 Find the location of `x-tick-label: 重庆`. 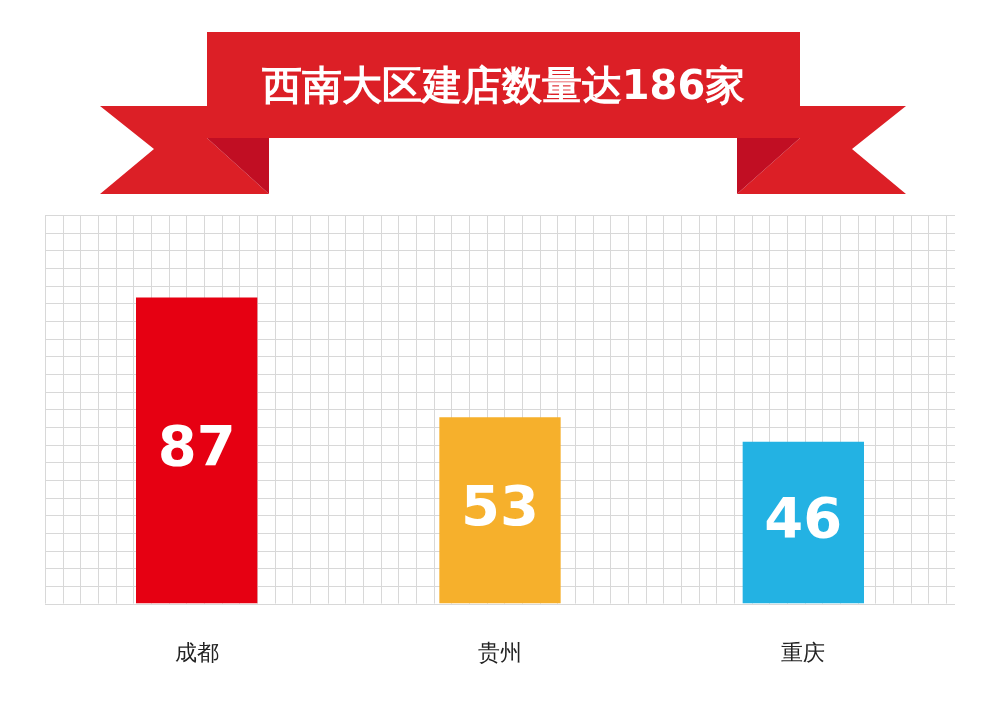

x-tick-label: 重庆 is located at coordinates (803, 652).